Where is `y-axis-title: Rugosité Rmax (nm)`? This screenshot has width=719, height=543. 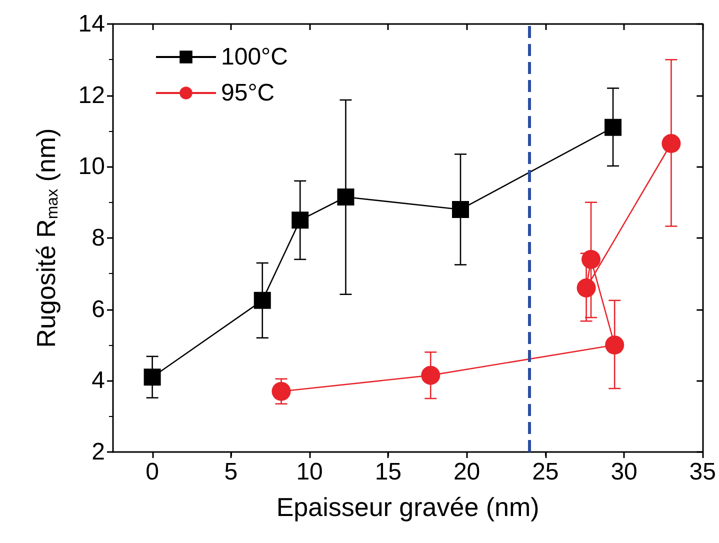
y-axis-title: Rugosité Rmax (nm) is located at coordinates (46, 238).